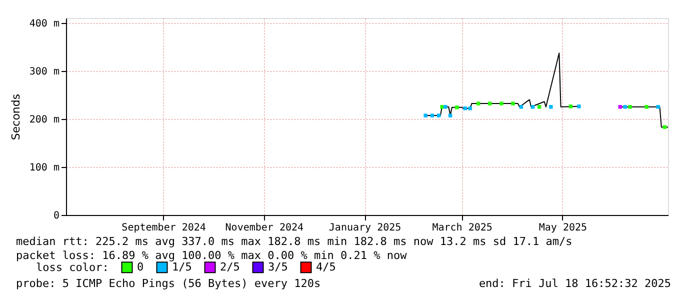 This screenshot has height=297, width=697. Describe the element at coordinates (168, 283) in the screenshot. I see `text: probe: 5 ICMP Echo Pings (56 Bytes) every 120s` at that location.